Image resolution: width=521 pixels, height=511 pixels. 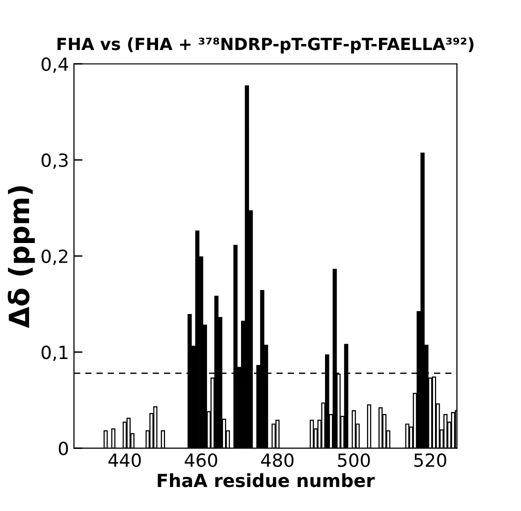 What do you see at coordinates (277, 460) in the screenshot?
I see `x-tick-label: 480` at bounding box center [277, 460].